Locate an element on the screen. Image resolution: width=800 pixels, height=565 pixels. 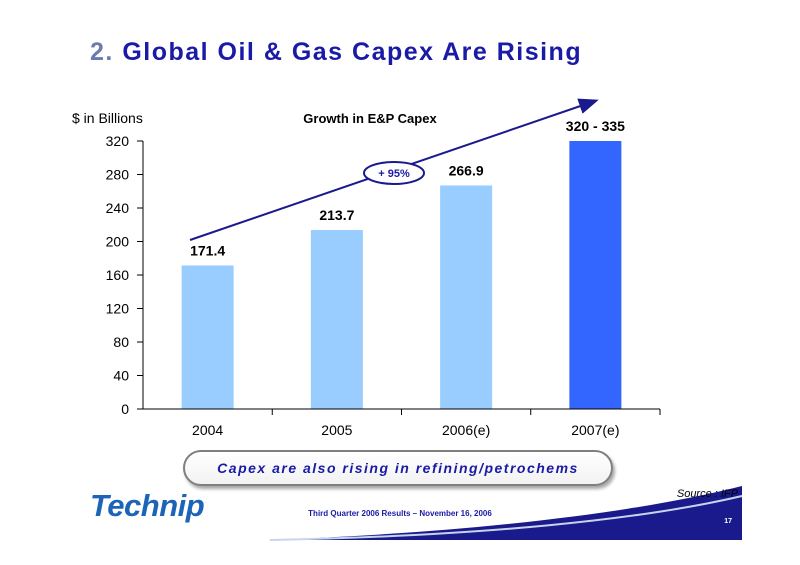
source-note: Source : IFP is located at coordinates (707, 494).